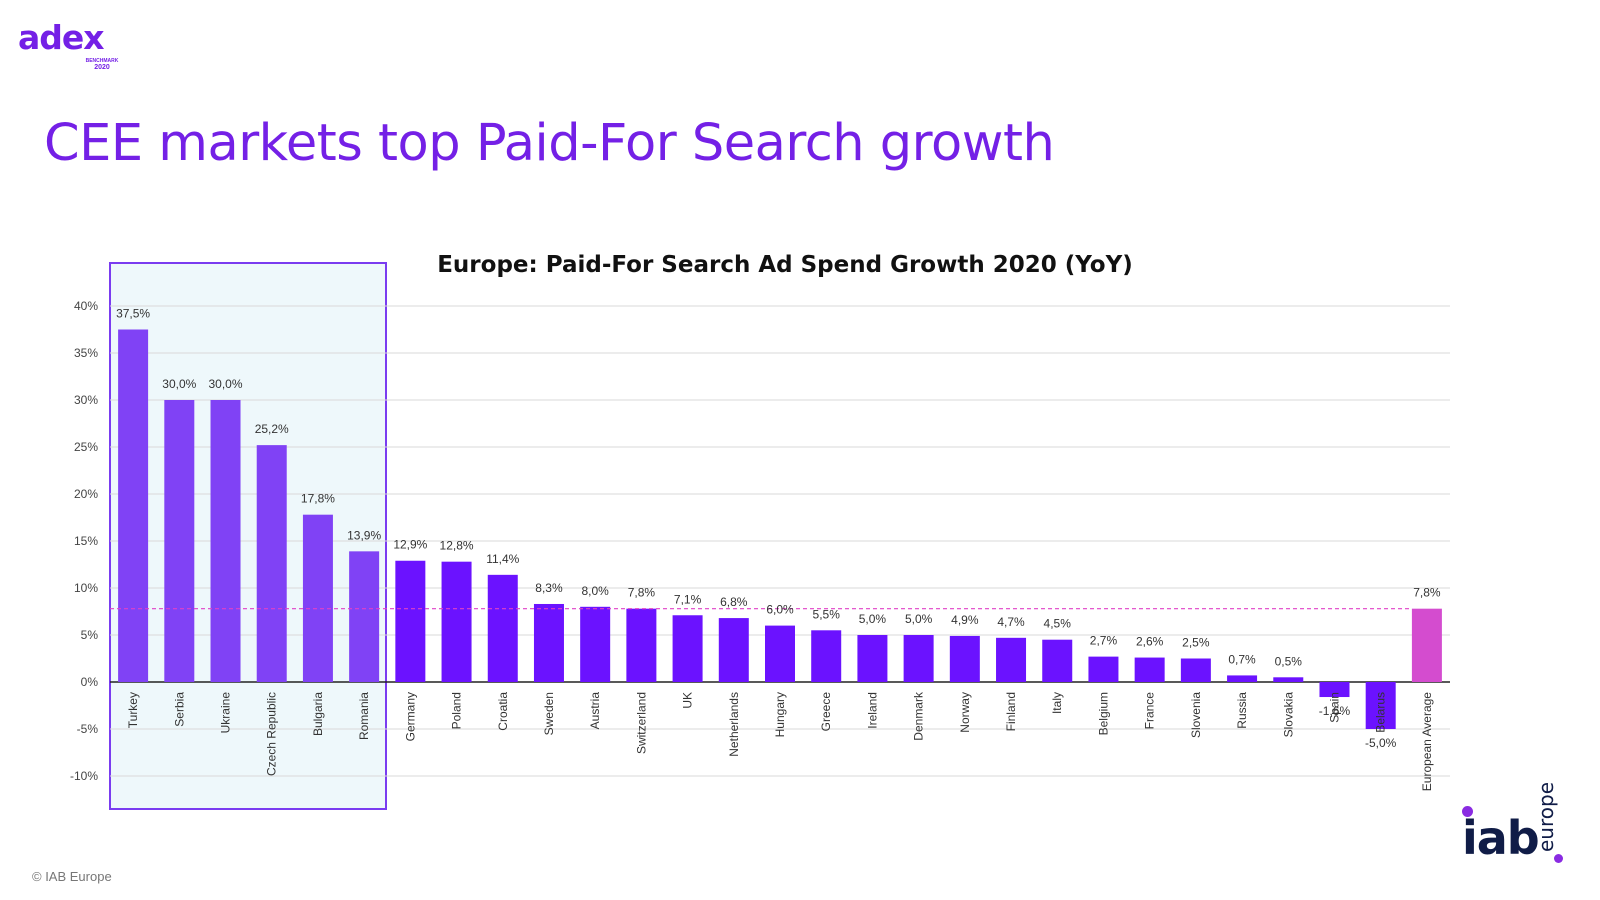 This screenshot has width=1600, height=900. I want to click on category-label: Ireland, so click(872, 710).